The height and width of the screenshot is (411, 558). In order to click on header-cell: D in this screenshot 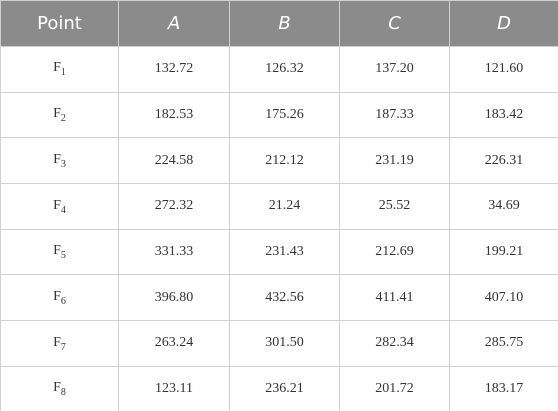, I will do `click(503, 23)`.